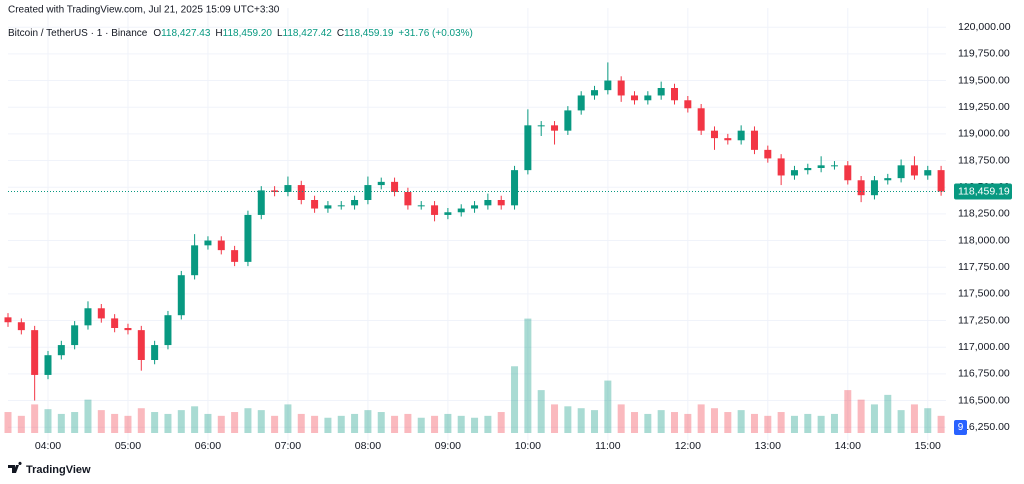 The image size is (1024, 484). Describe the element at coordinates (528, 446) in the screenshot. I see `x-tick-label: 10:00` at that location.